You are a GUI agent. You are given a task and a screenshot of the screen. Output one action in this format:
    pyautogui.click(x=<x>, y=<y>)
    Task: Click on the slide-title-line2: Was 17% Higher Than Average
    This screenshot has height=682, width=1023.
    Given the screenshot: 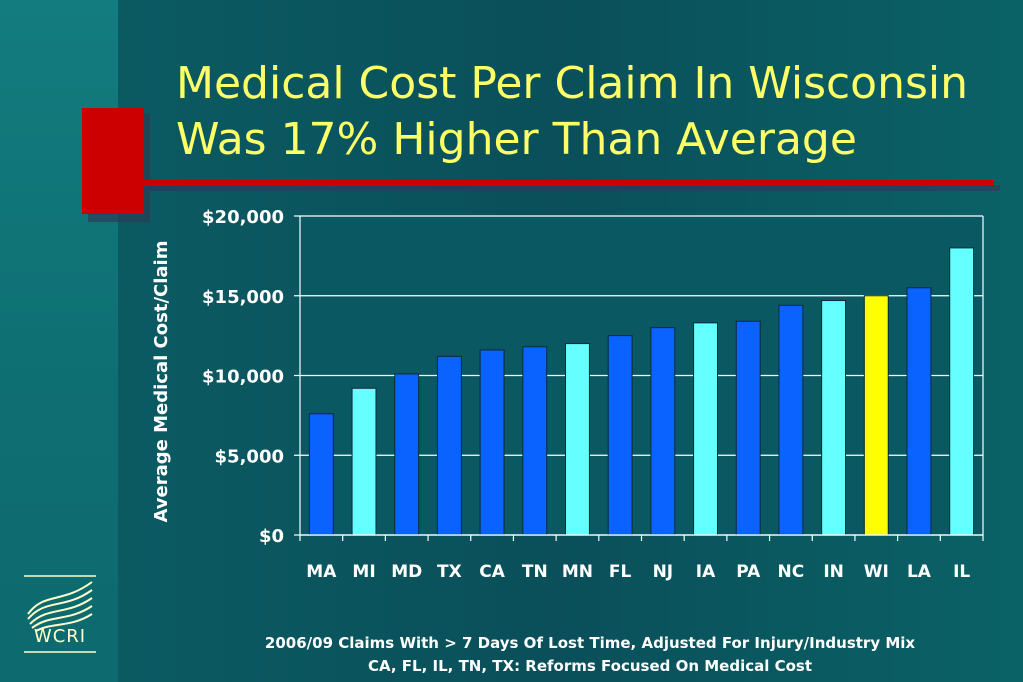 What is the action you would take?
    pyautogui.click(x=516, y=139)
    